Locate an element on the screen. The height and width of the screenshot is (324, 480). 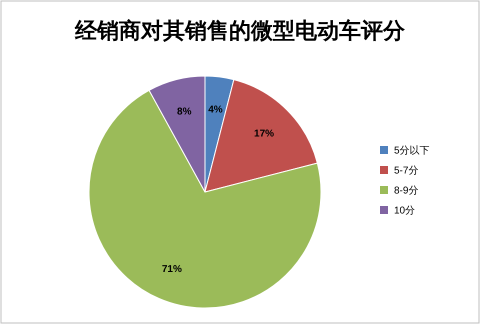
legend-label: 8-9分 is located at coordinates (406, 190).